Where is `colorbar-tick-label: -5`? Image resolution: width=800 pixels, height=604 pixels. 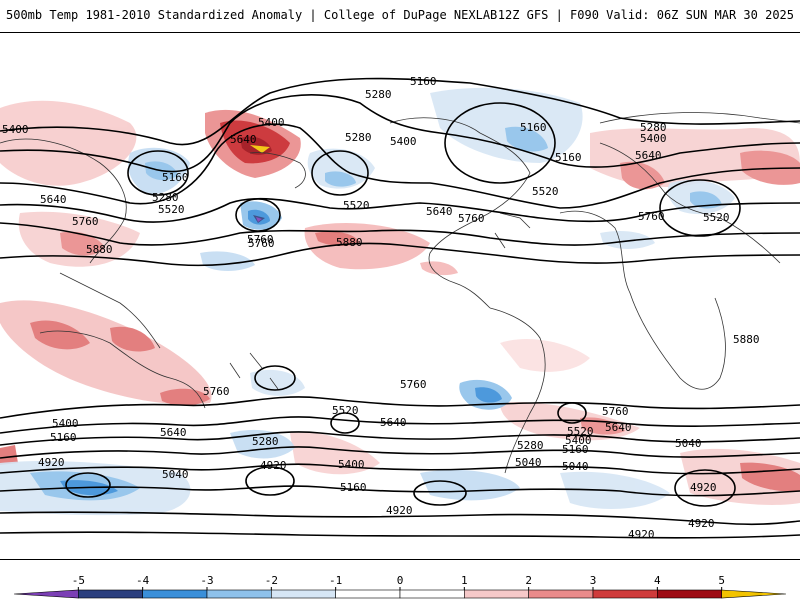
colorbar-tick-label: -5 is located at coordinates (78, 580).